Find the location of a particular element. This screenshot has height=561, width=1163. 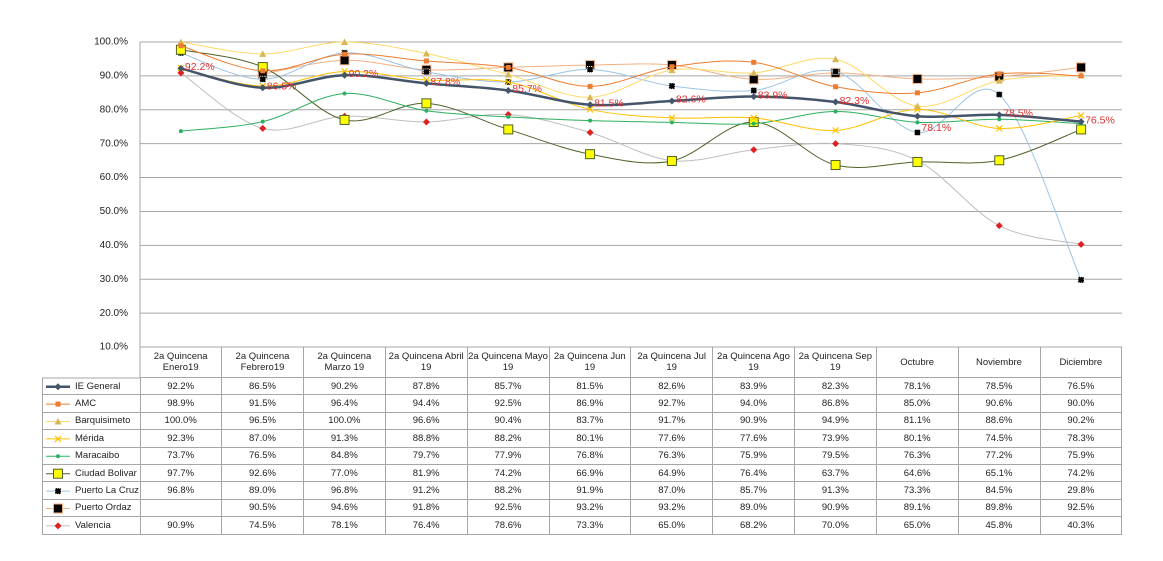

table-cell: 88.6% is located at coordinates (999, 421).